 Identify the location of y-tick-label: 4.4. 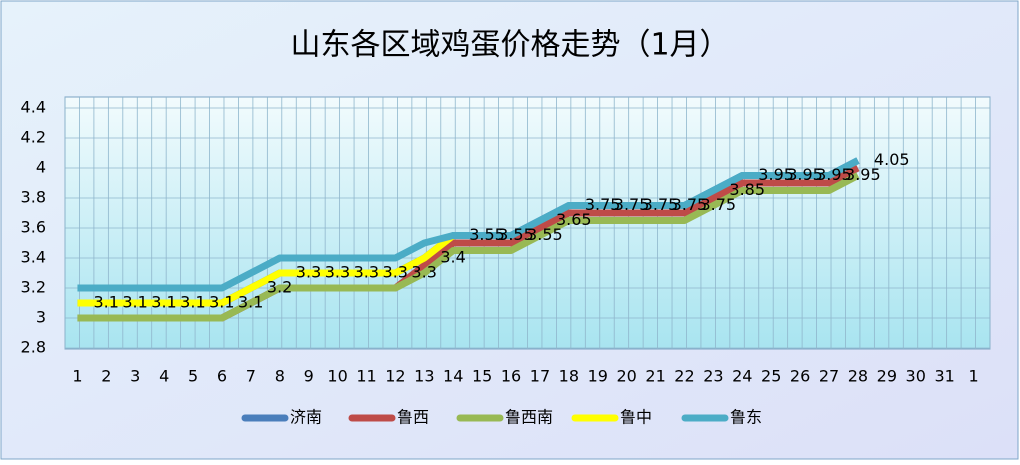
(33, 107).